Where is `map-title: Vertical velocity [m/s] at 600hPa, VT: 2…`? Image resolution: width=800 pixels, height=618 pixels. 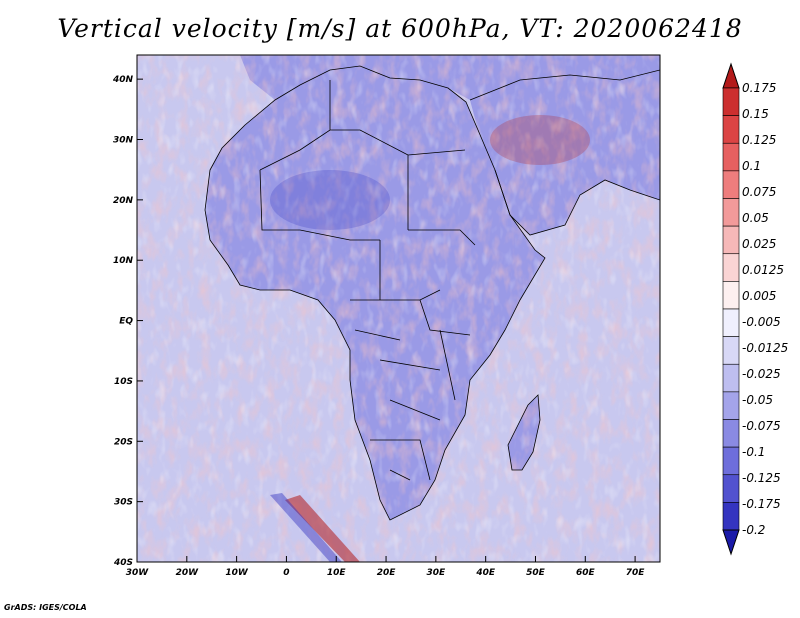 map-title: Vertical velocity [m/s] at 600hPa, VT: 2… is located at coordinates (400, 28).